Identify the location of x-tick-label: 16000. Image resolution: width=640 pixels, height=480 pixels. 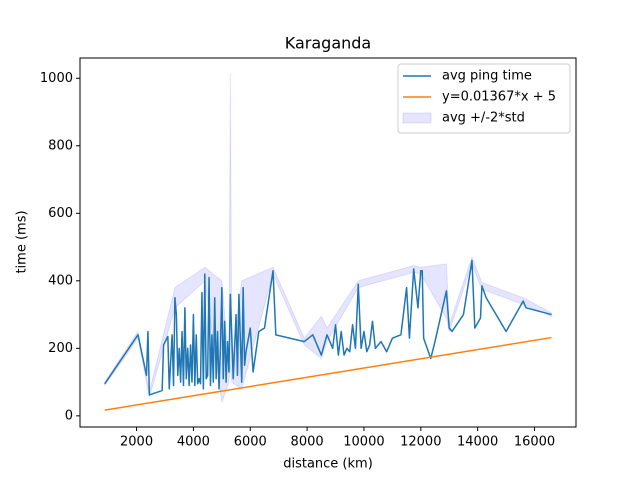
(534, 442).